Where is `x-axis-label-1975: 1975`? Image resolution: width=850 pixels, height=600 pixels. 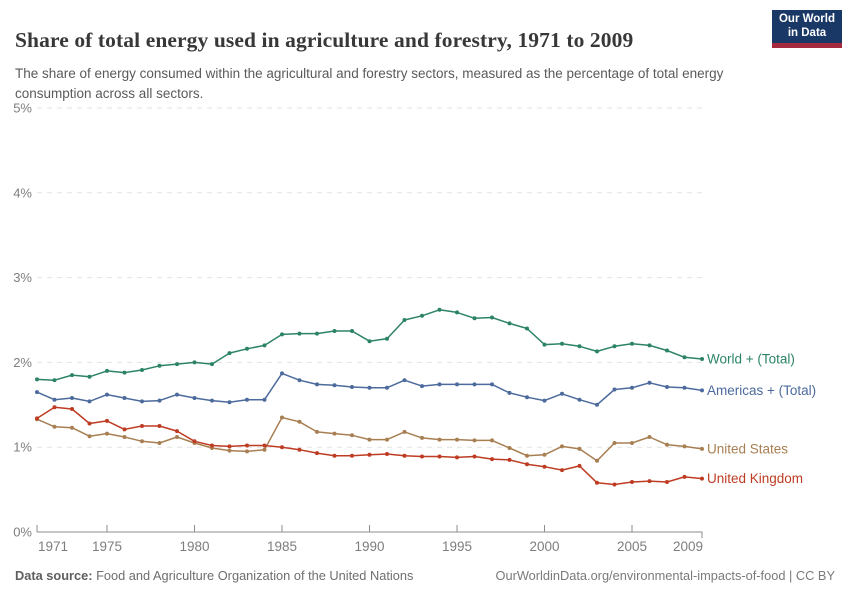 x-axis-label-1975: 1975 is located at coordinates (107, 546).